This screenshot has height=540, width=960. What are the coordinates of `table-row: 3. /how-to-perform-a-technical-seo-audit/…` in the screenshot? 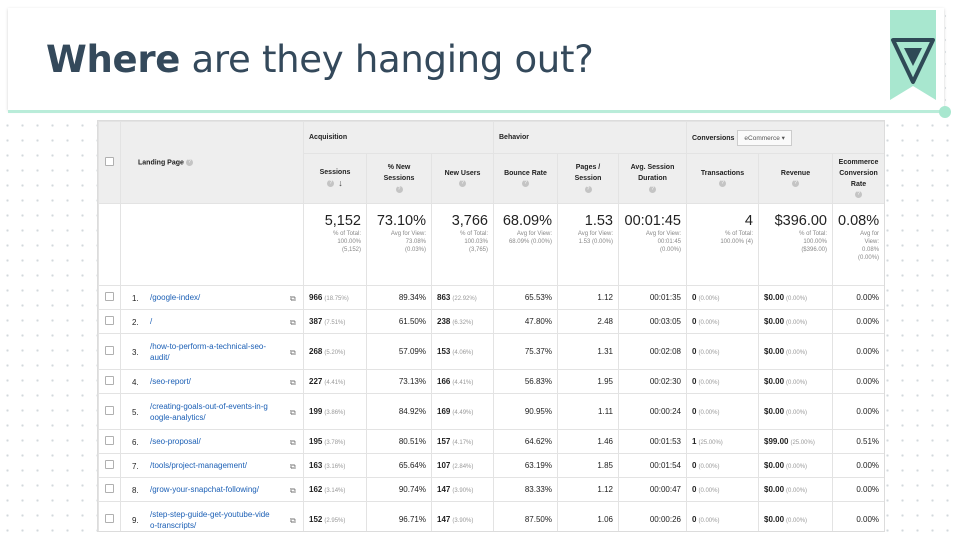 It's located at (491, 351).